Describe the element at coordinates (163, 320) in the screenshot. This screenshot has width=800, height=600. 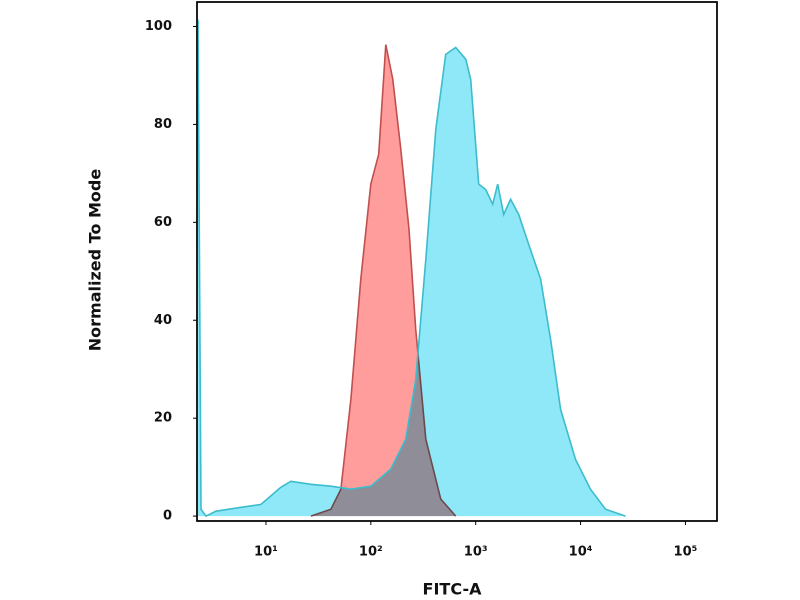
I see `y-tick-label: 40` at that location.